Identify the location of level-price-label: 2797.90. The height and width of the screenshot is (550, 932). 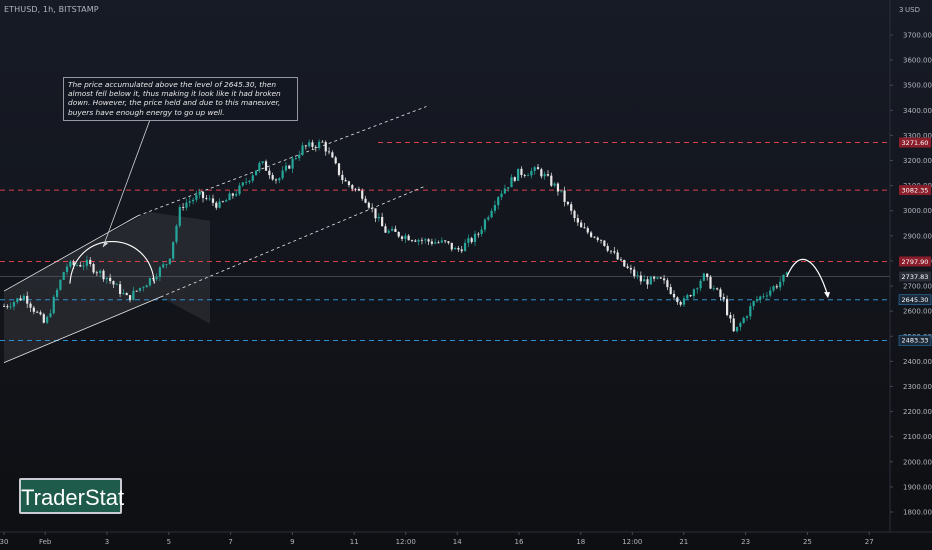
(915, 262).